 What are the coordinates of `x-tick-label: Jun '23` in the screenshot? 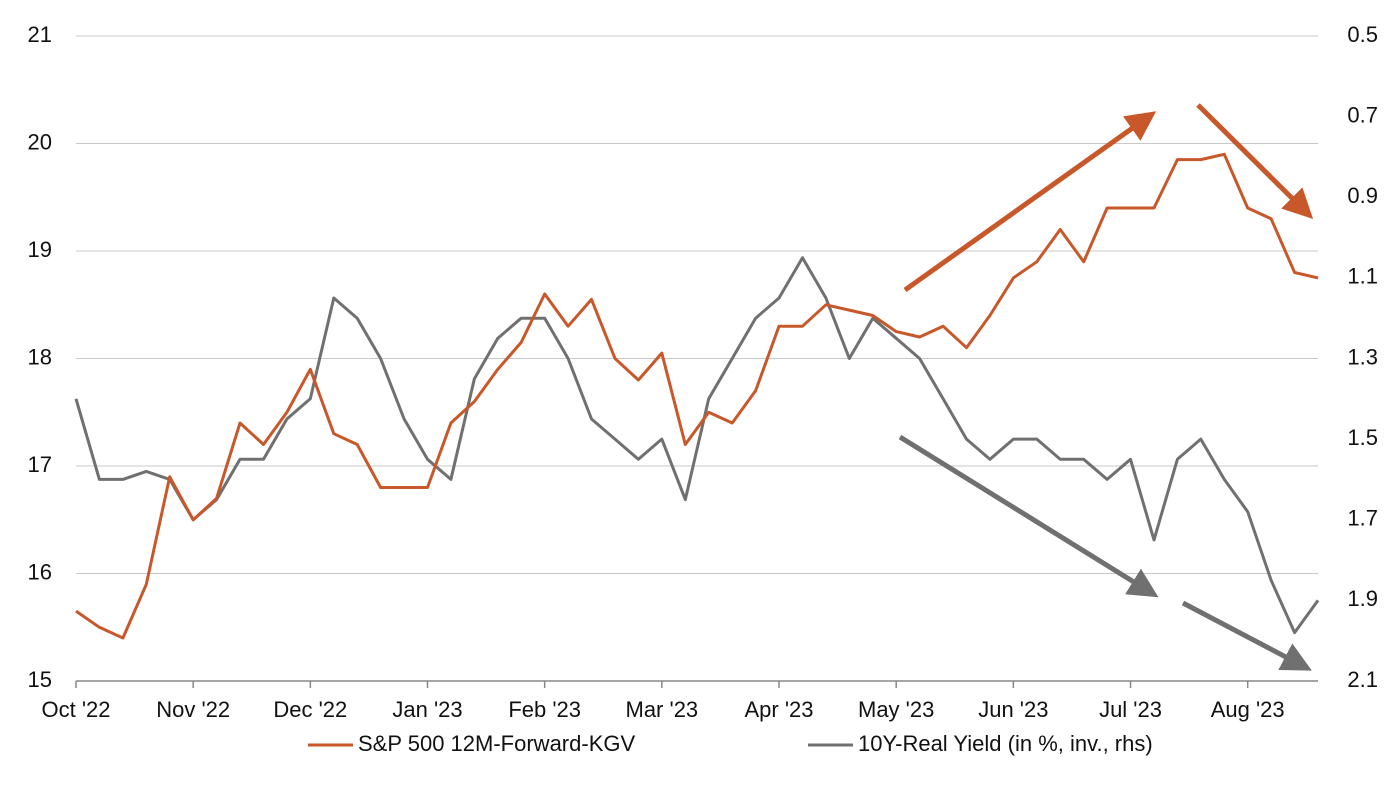 It's located at (1013, 709).